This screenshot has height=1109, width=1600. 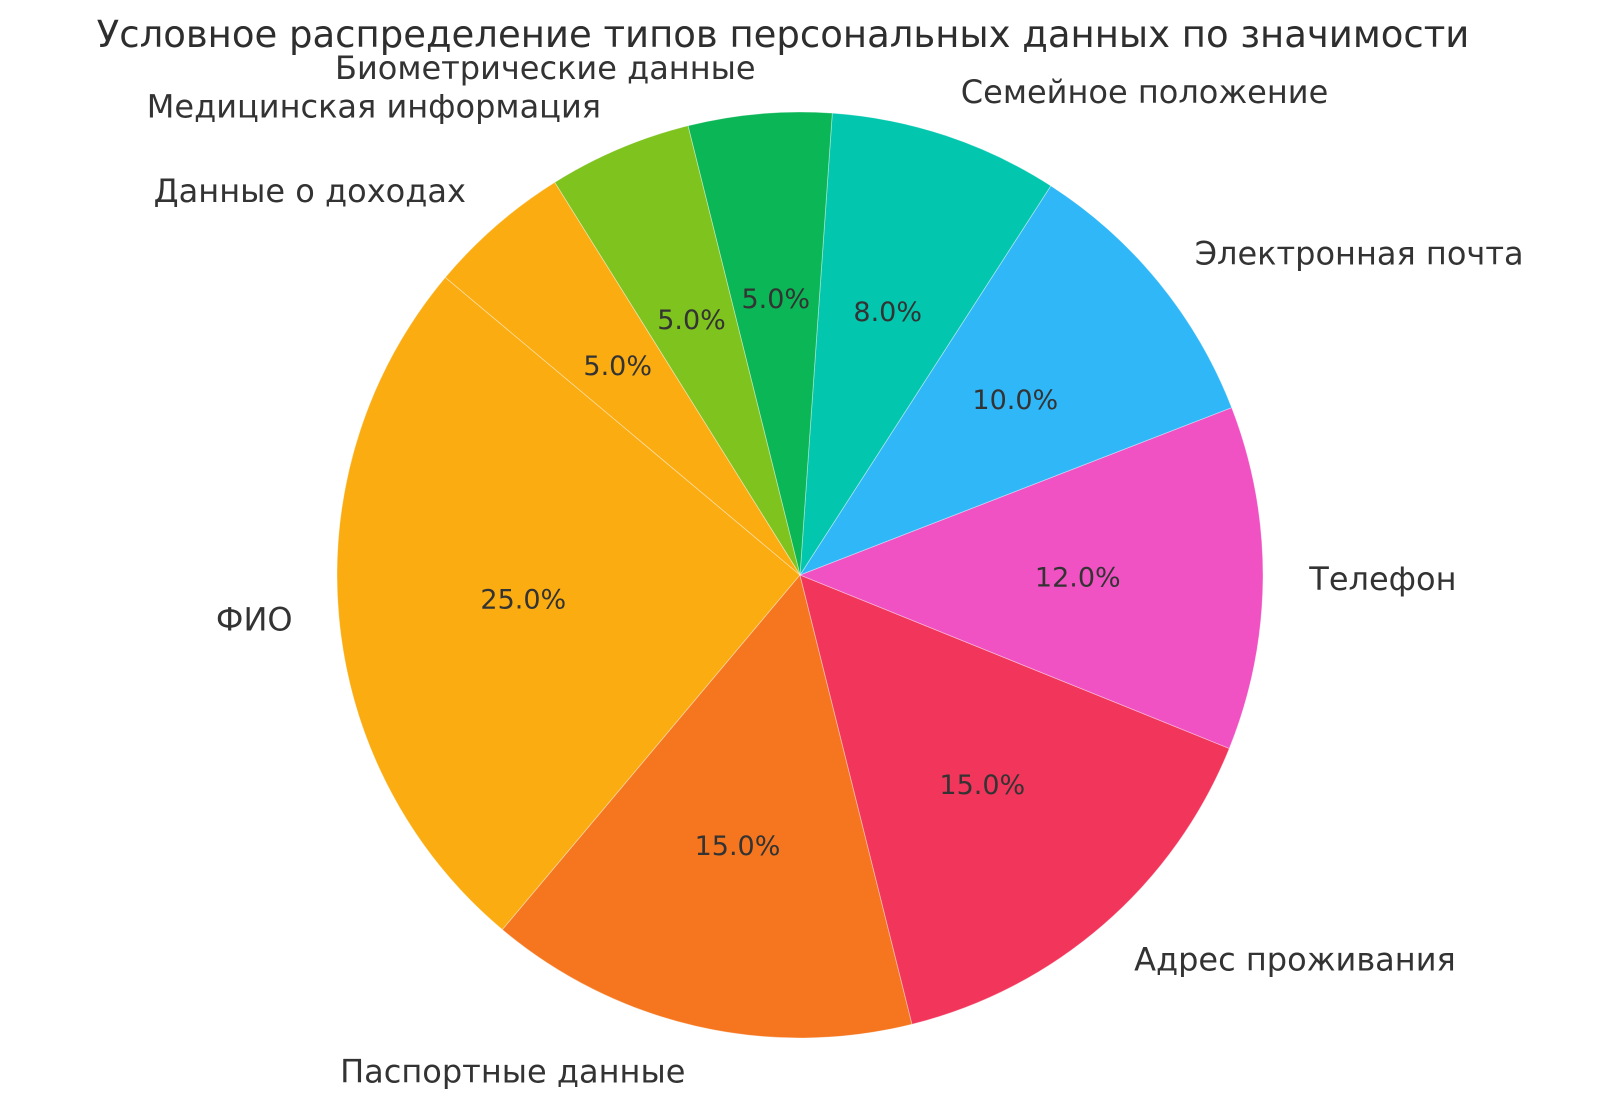 I want to click on slice-label-8: Данные о доходах, so click(x=310, y=191).